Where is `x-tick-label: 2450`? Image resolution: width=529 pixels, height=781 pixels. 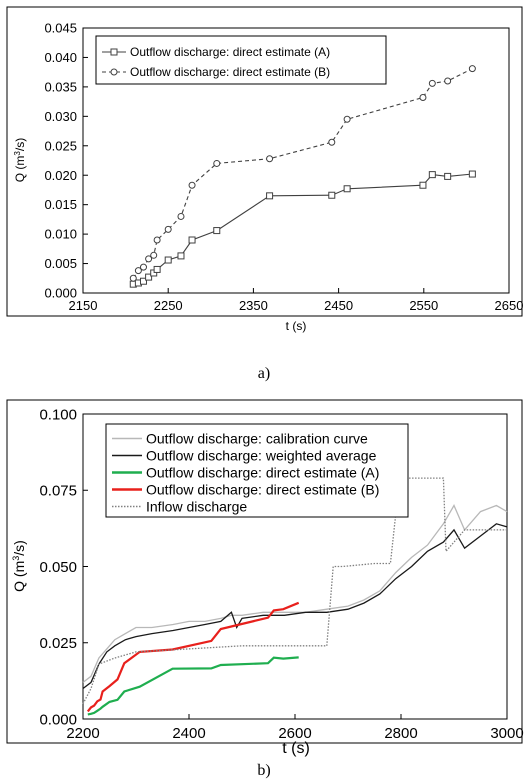 x-tick-label: 2450 is located at coordinates (338, 305).